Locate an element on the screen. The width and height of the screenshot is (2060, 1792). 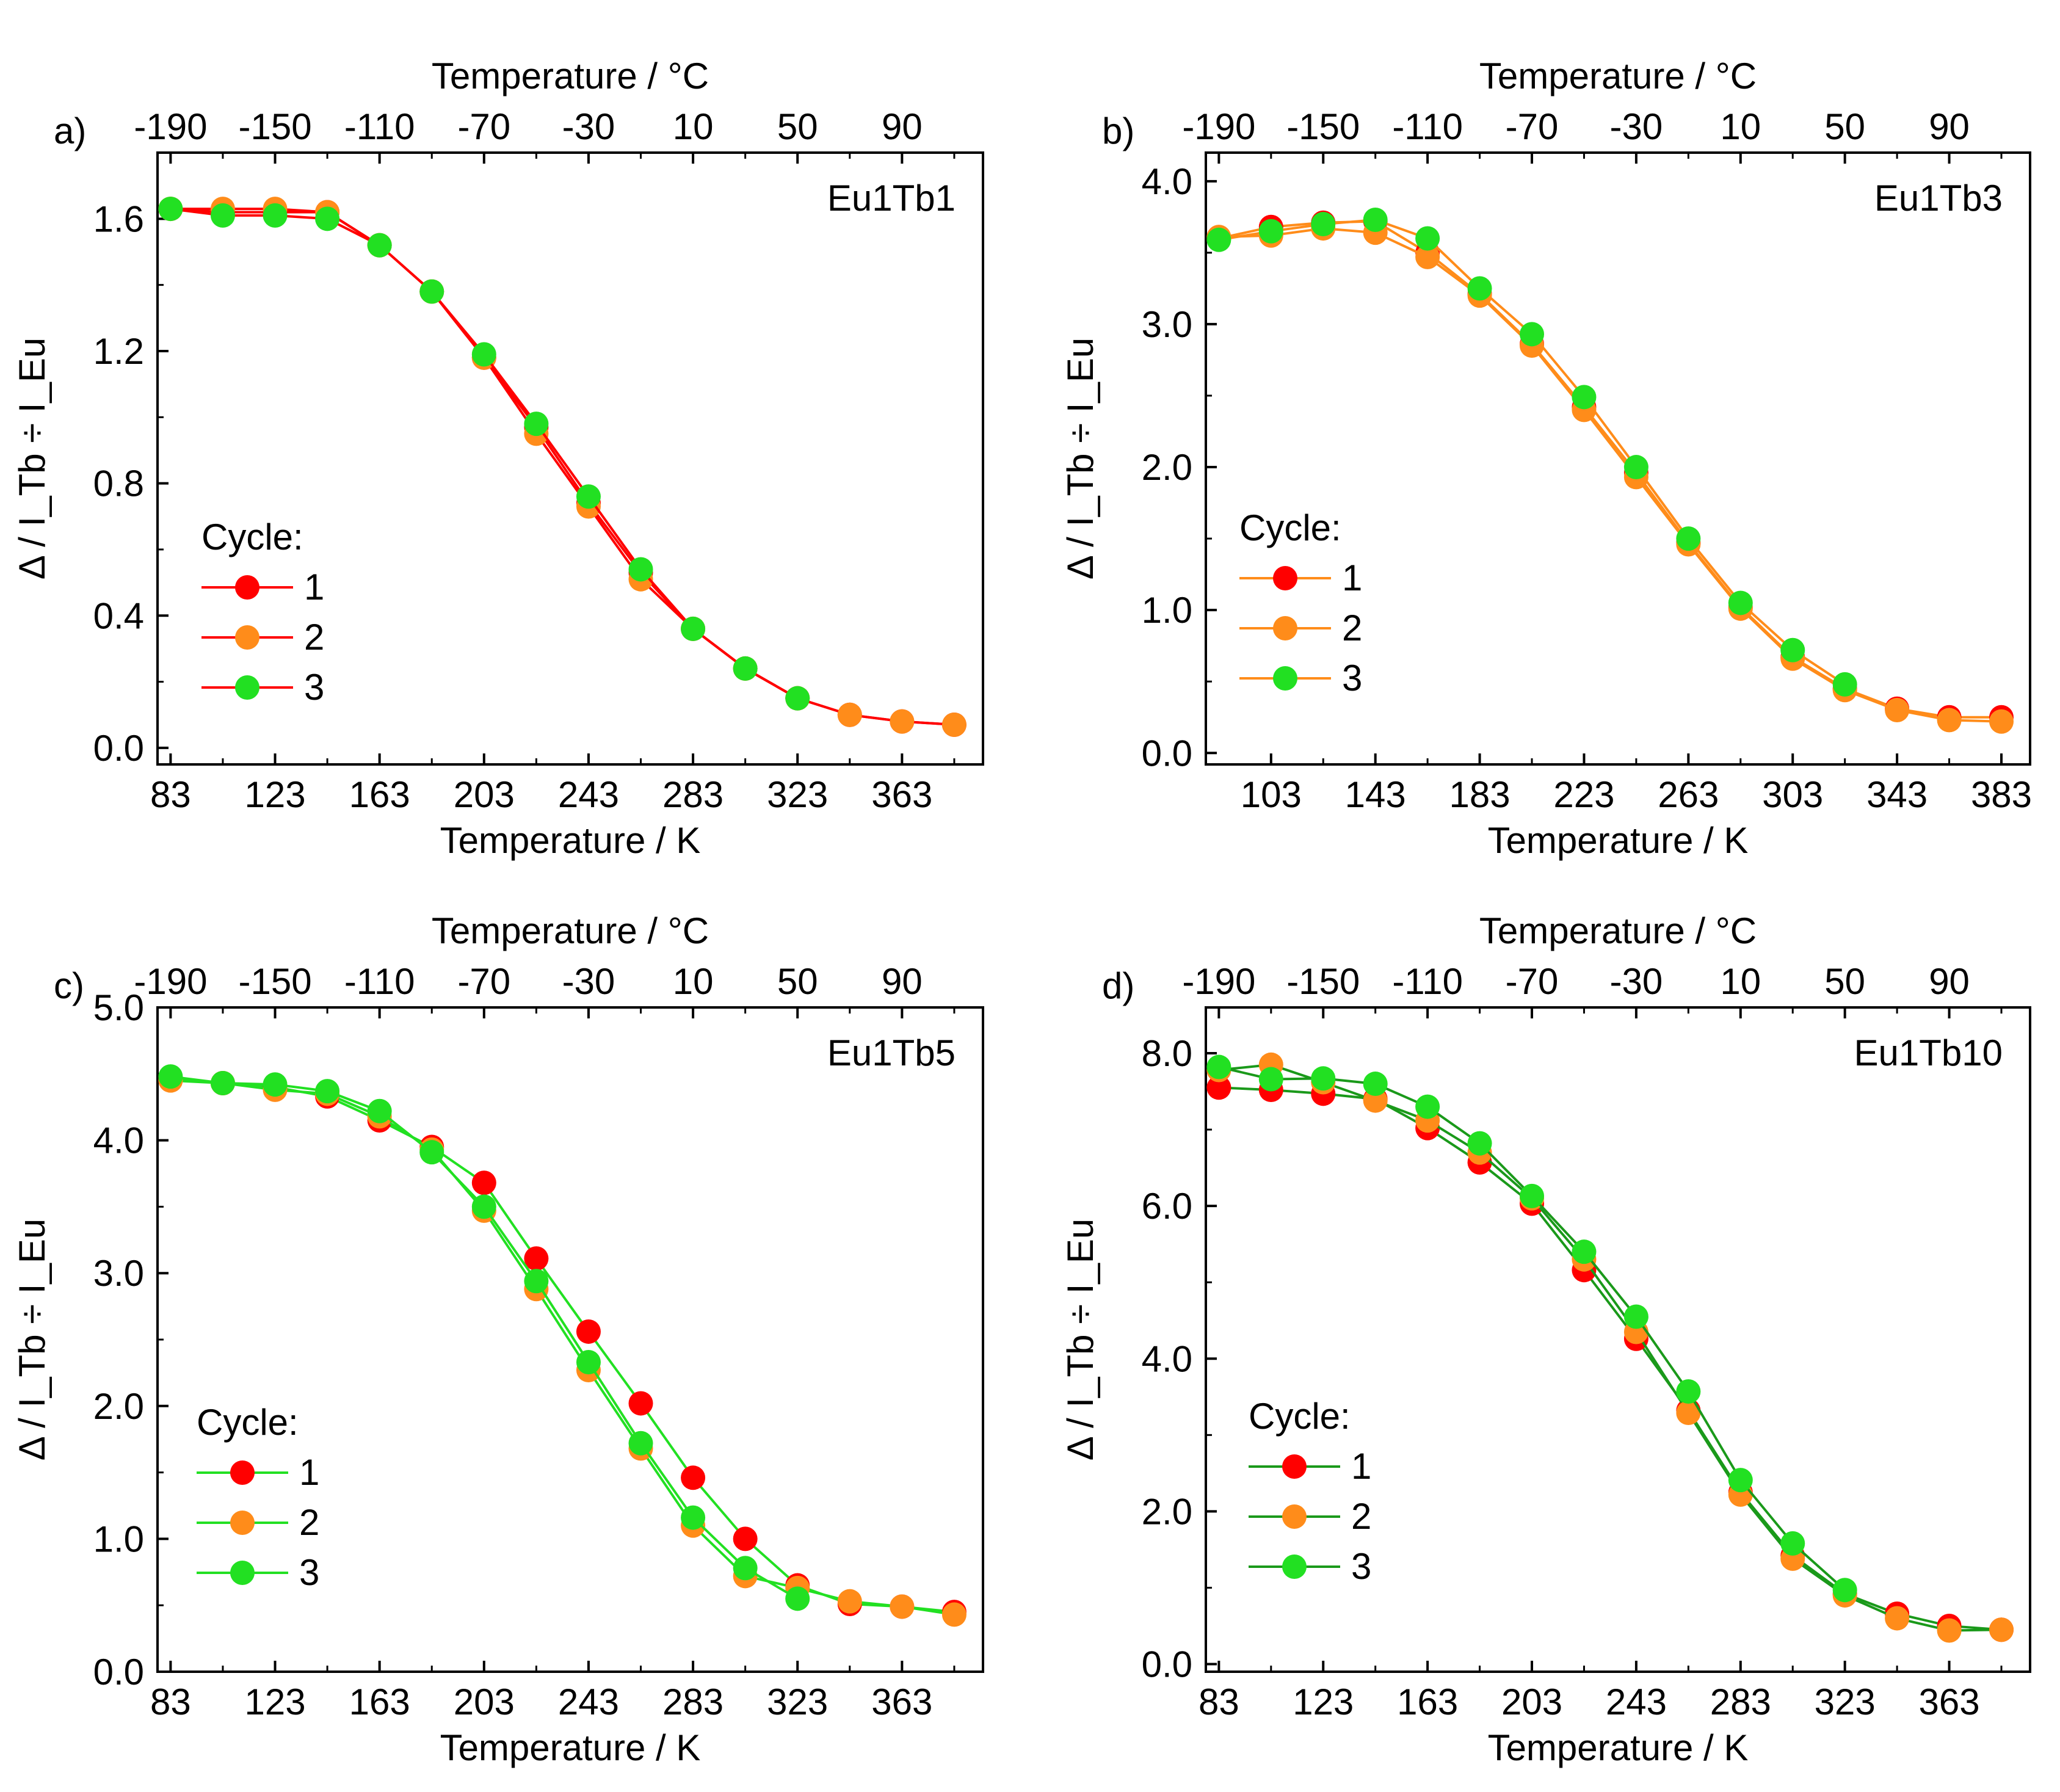
x-tick-label: 383 is located at coordinates (2002, 795).